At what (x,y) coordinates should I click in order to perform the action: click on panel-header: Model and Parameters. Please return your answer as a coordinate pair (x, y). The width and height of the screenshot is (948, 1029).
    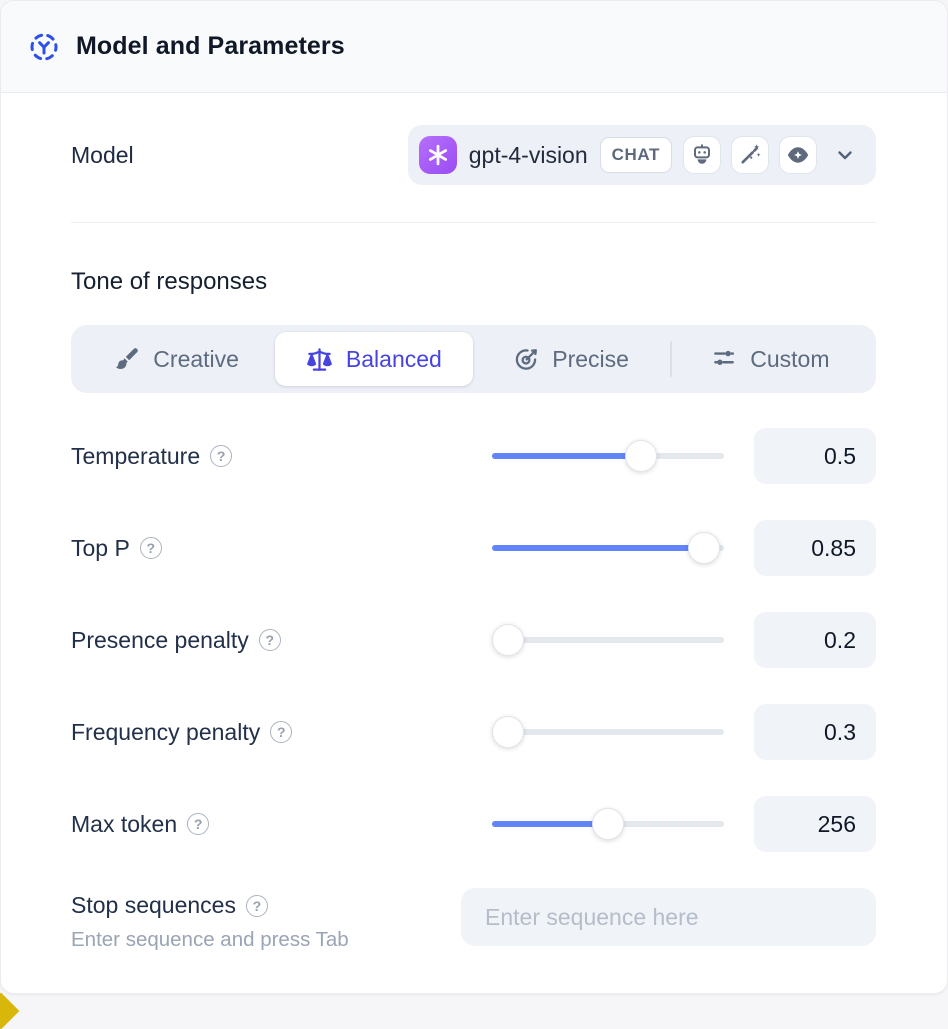
    Looking at the image, I should click on (474, 47).